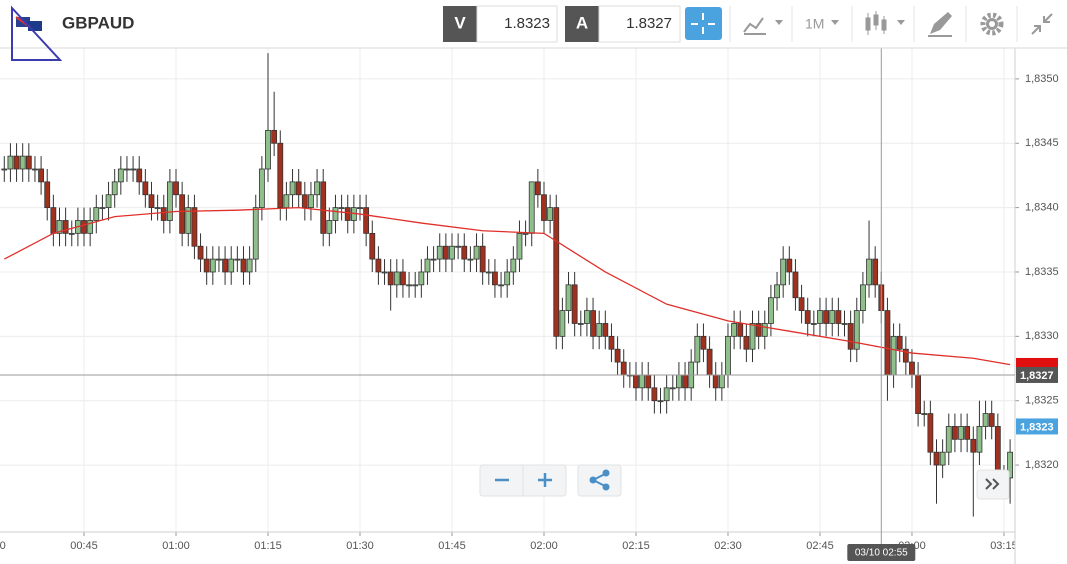 The width and height of the screenshot is (1067, 564). Describe the element at coordinates (885, 23) in the screenshot. I see `candle-style-button` at that location.